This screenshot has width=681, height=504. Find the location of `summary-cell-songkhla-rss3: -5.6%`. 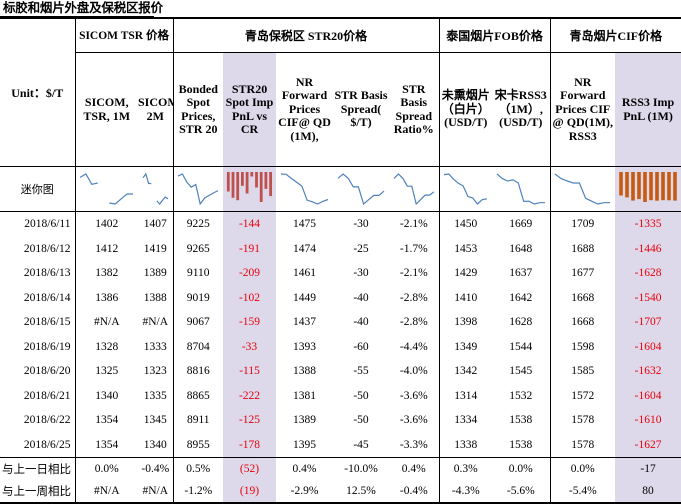

summary-cell-songkhla-rss3: -5.6% is located at coordinates (521, 492).